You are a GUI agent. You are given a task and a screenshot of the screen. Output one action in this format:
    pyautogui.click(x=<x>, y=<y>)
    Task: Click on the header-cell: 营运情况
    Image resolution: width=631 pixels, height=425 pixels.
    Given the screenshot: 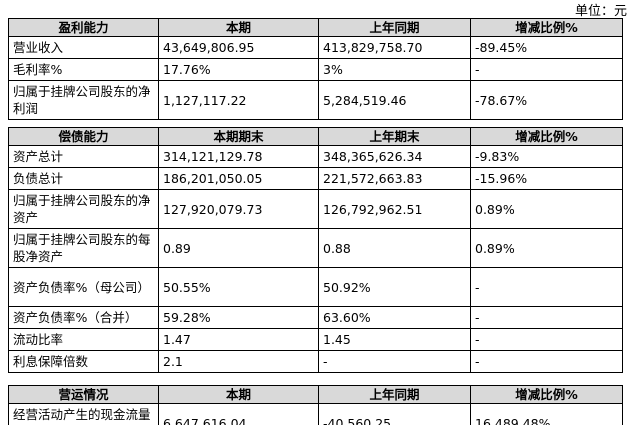 What is the action you would take?
    pyautogui.click(x=83, y=394)
    